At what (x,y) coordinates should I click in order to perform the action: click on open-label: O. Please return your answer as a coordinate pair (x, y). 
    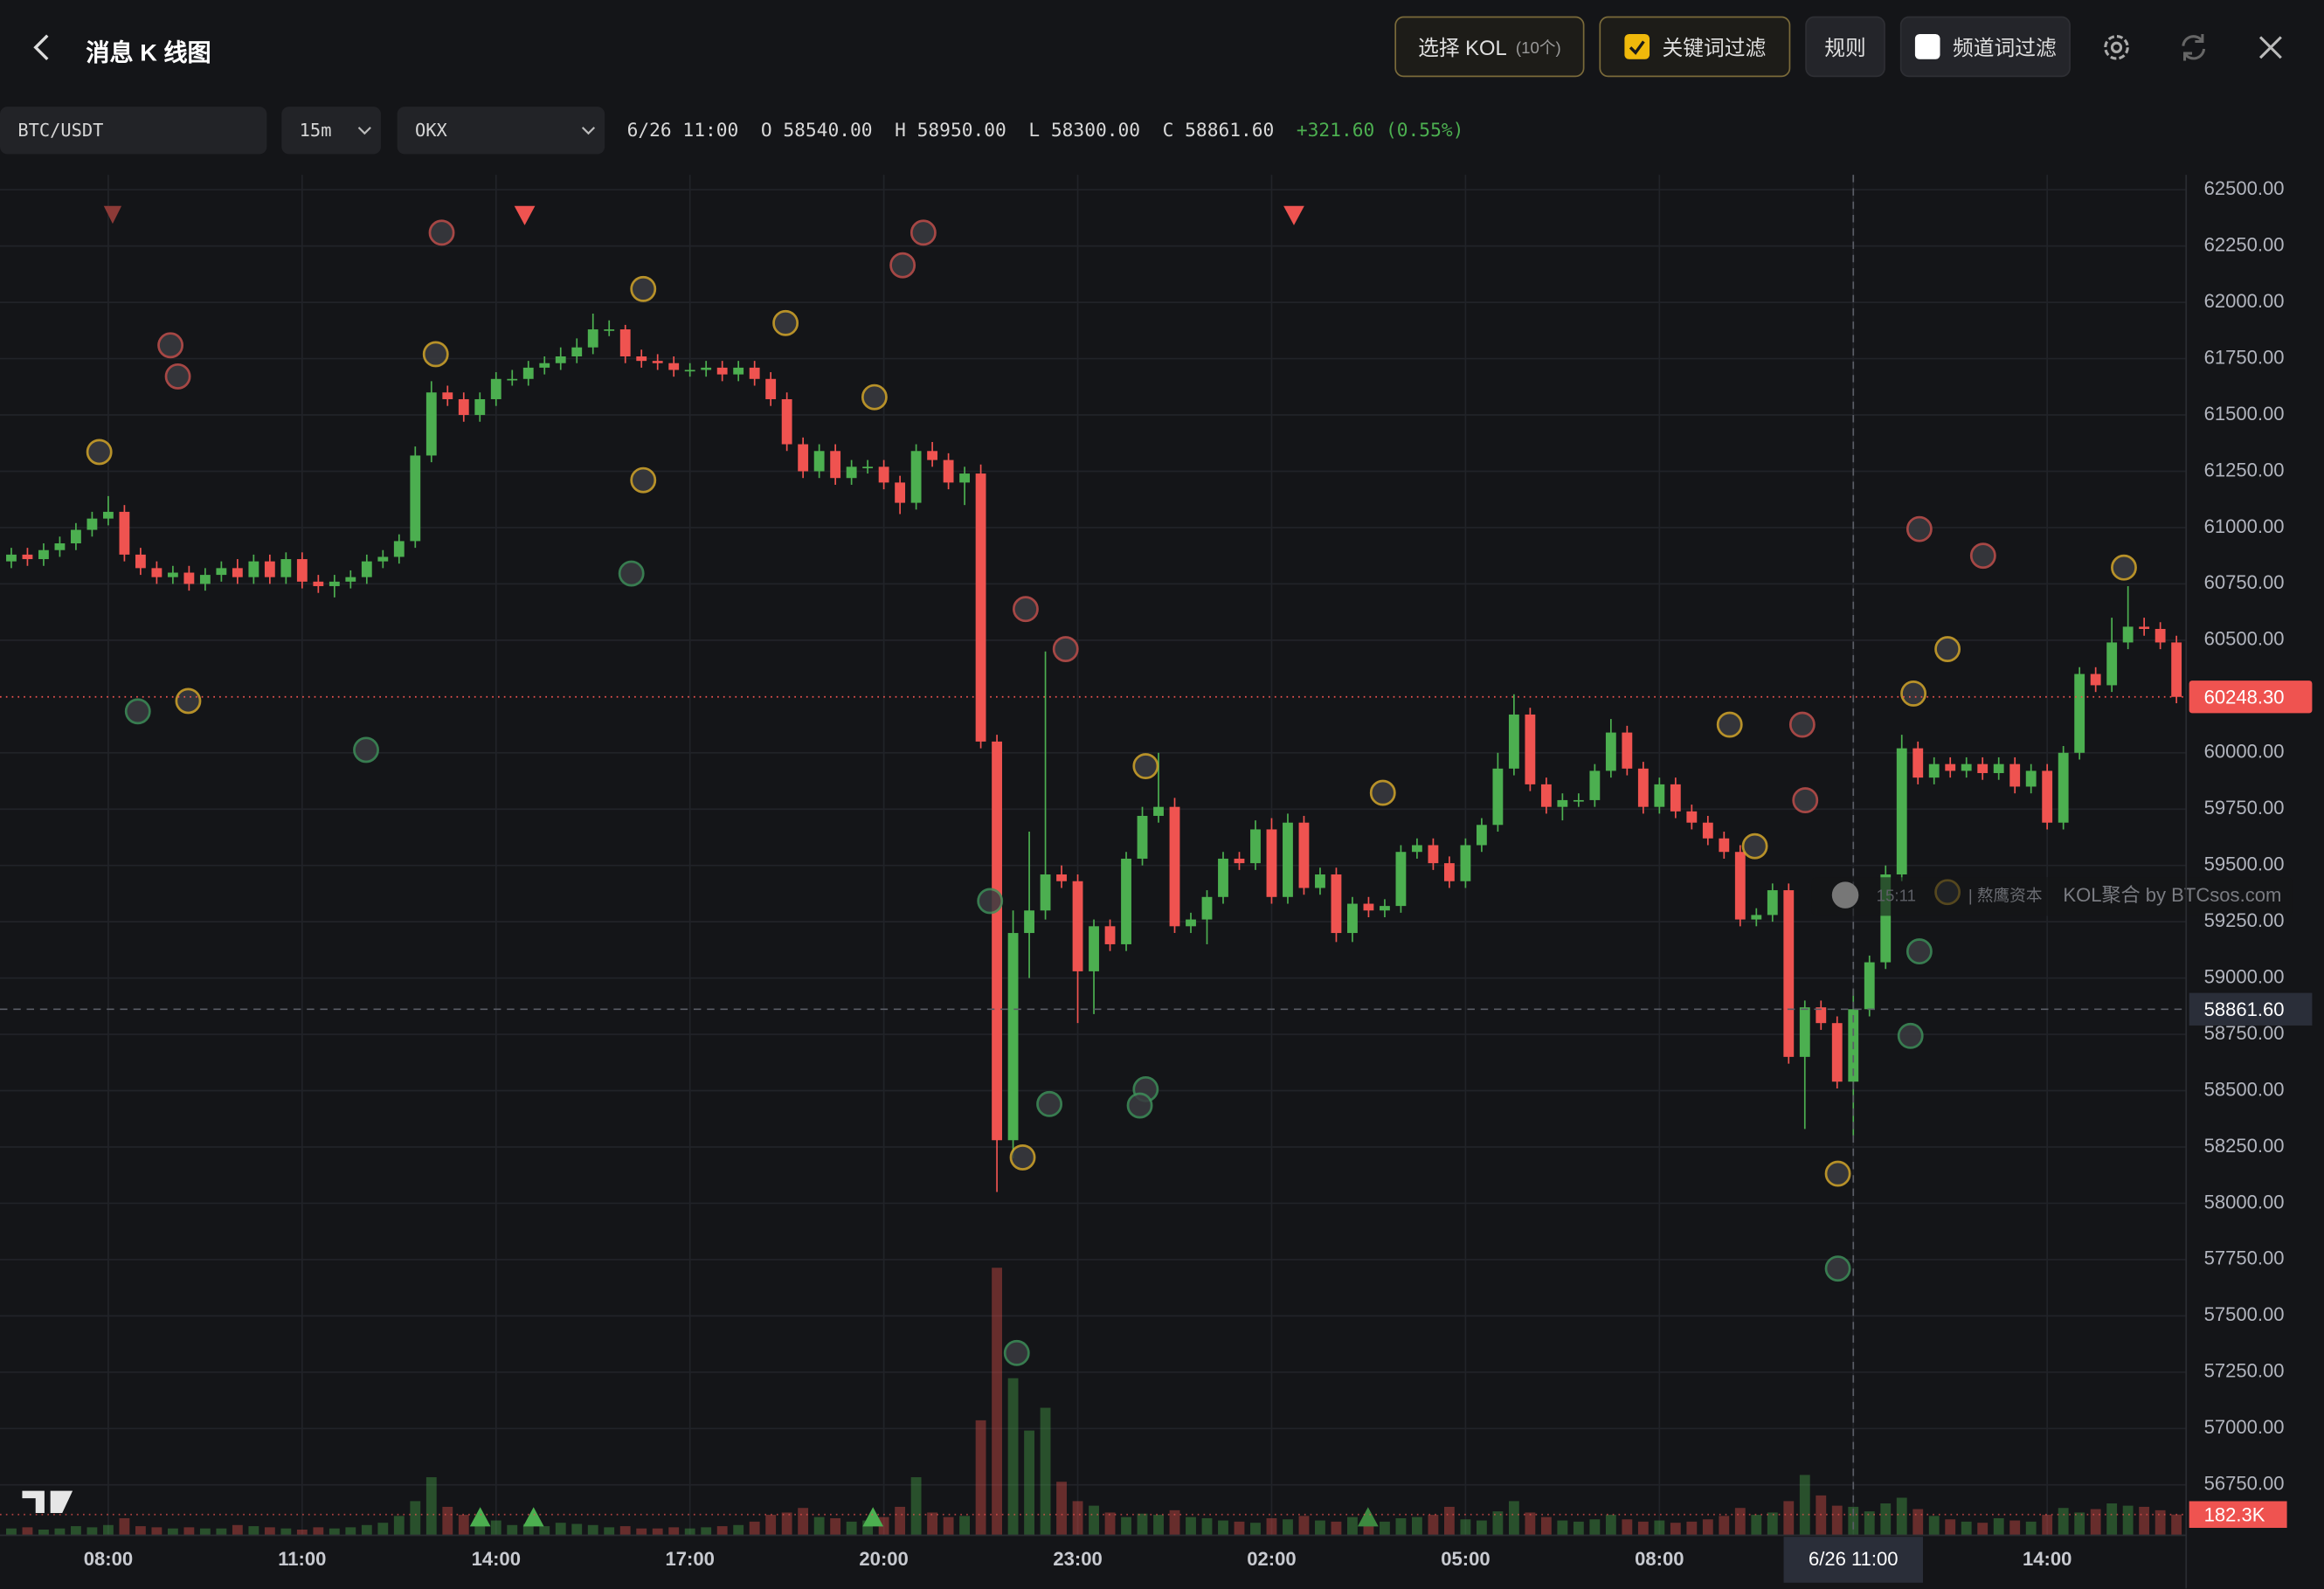
    Looking at the image, I should click on (766, 130).